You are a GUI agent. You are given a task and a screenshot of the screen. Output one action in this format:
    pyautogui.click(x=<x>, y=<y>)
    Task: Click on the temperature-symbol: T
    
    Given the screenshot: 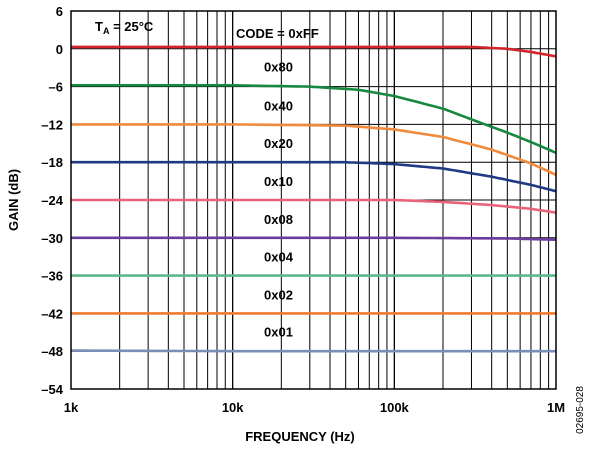 What is the action you would take?
    pyautogui.click(x=99, y=26)
    